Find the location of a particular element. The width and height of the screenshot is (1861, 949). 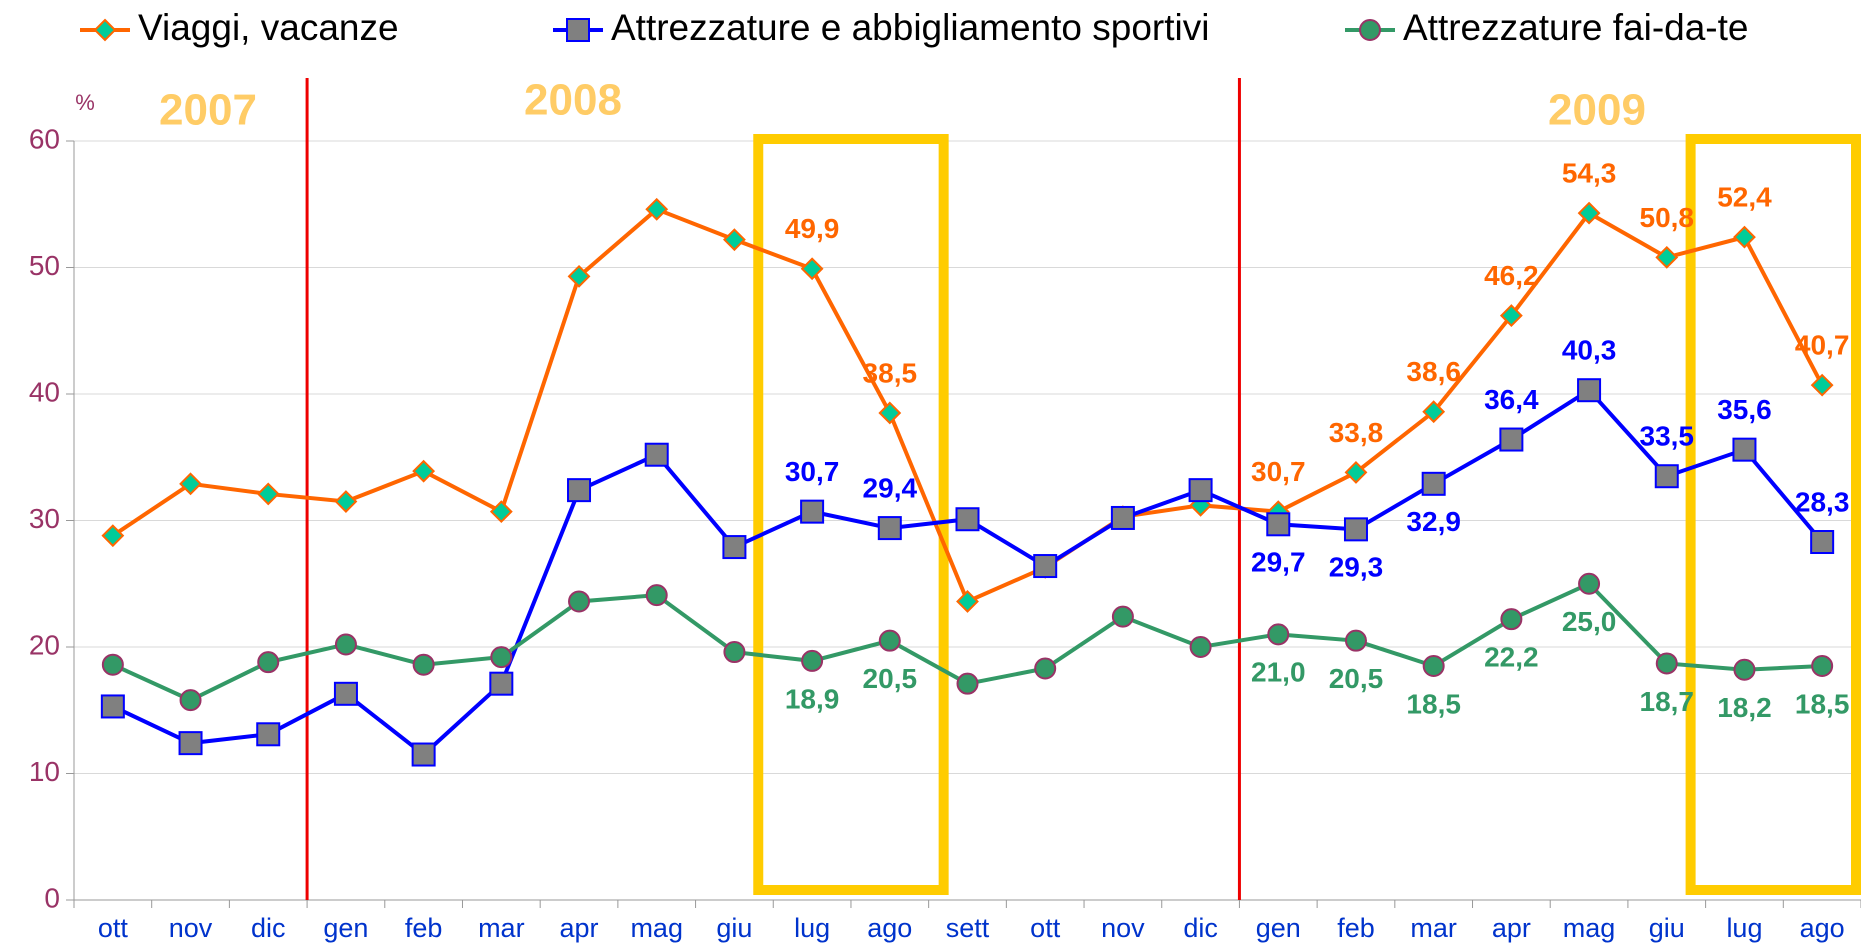

year-label: 2008 is located at coordinates (573, 100).